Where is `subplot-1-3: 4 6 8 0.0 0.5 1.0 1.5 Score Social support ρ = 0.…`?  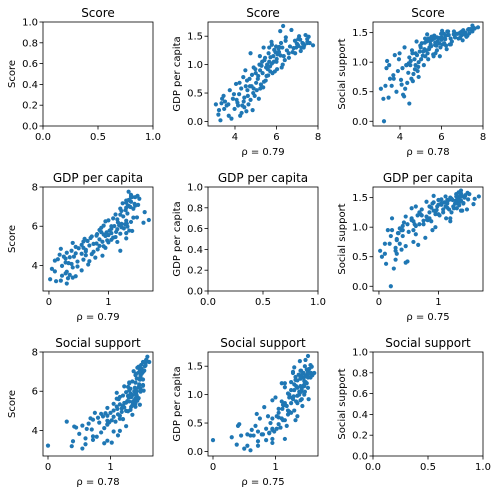
subplot-1-3: 4 6 8 0.0 0.5 1.0 1.5 Score Social support ρ = 0.… is located at coordinates (411, 82).